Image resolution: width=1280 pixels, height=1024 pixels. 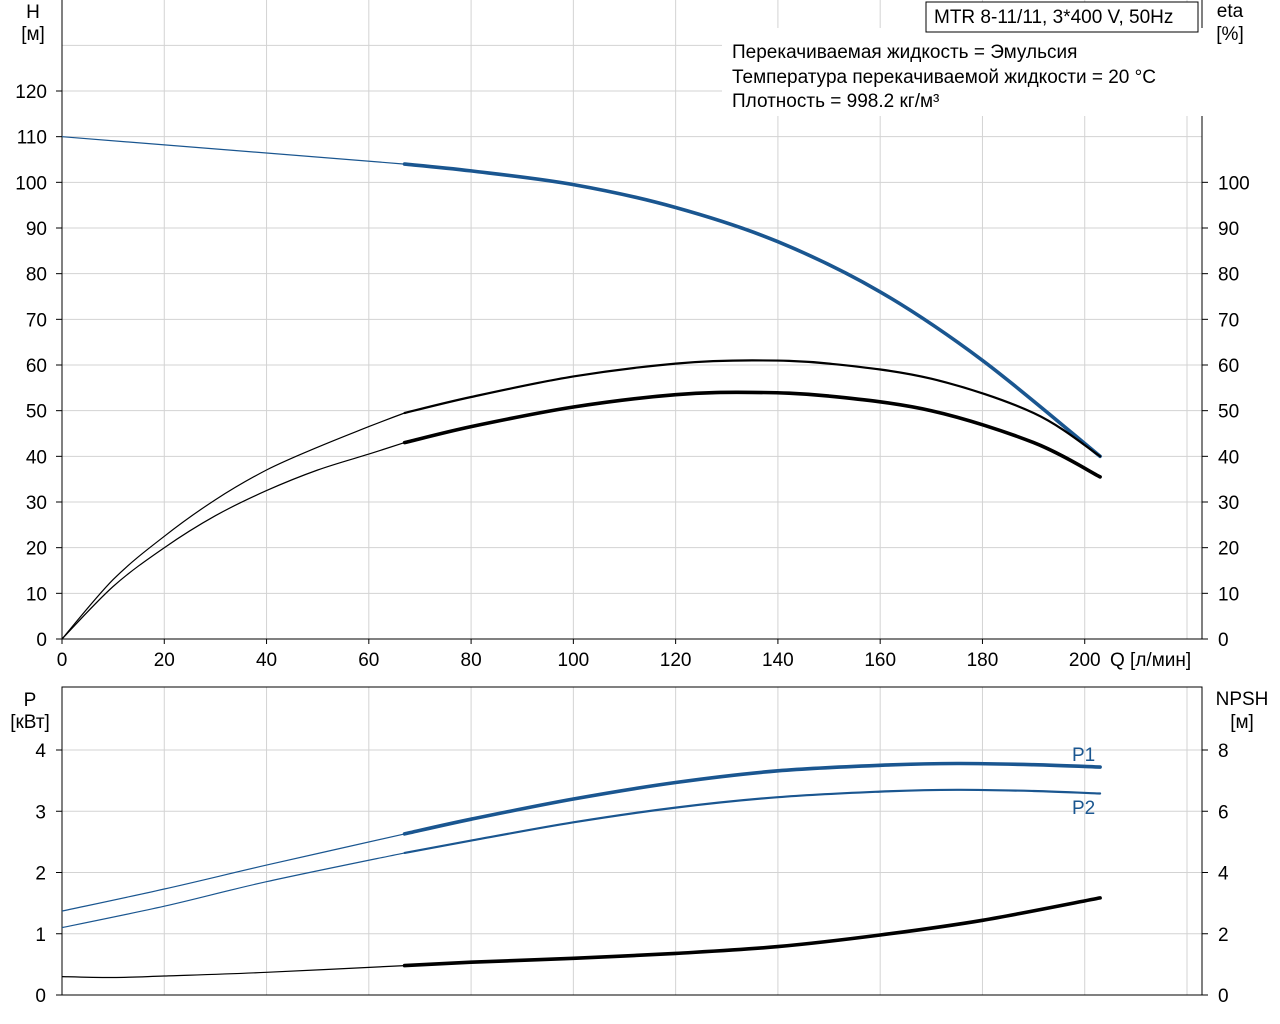 I want to click on top-y-left-tick-label: 110, so click(x=32, y=138).